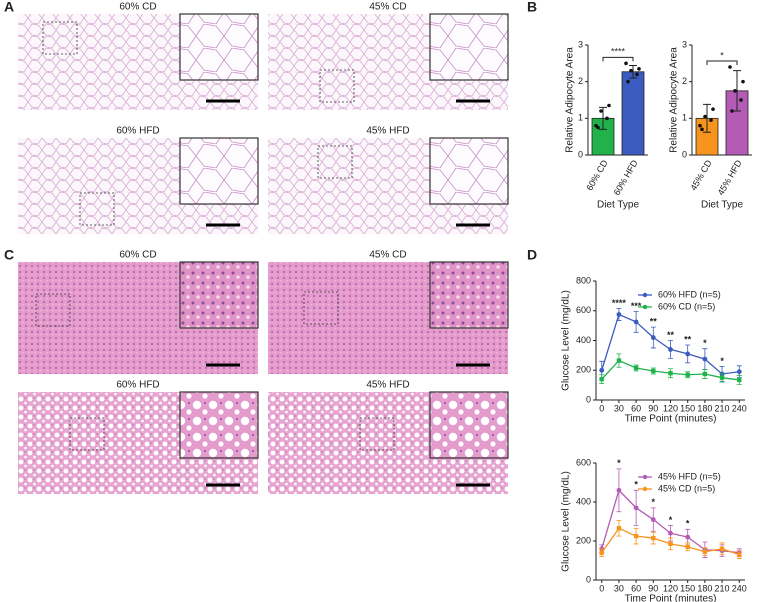  Describe the element at coordinates (687, 408) in the screenshot. I see `x-tick-label: 150` at that location.